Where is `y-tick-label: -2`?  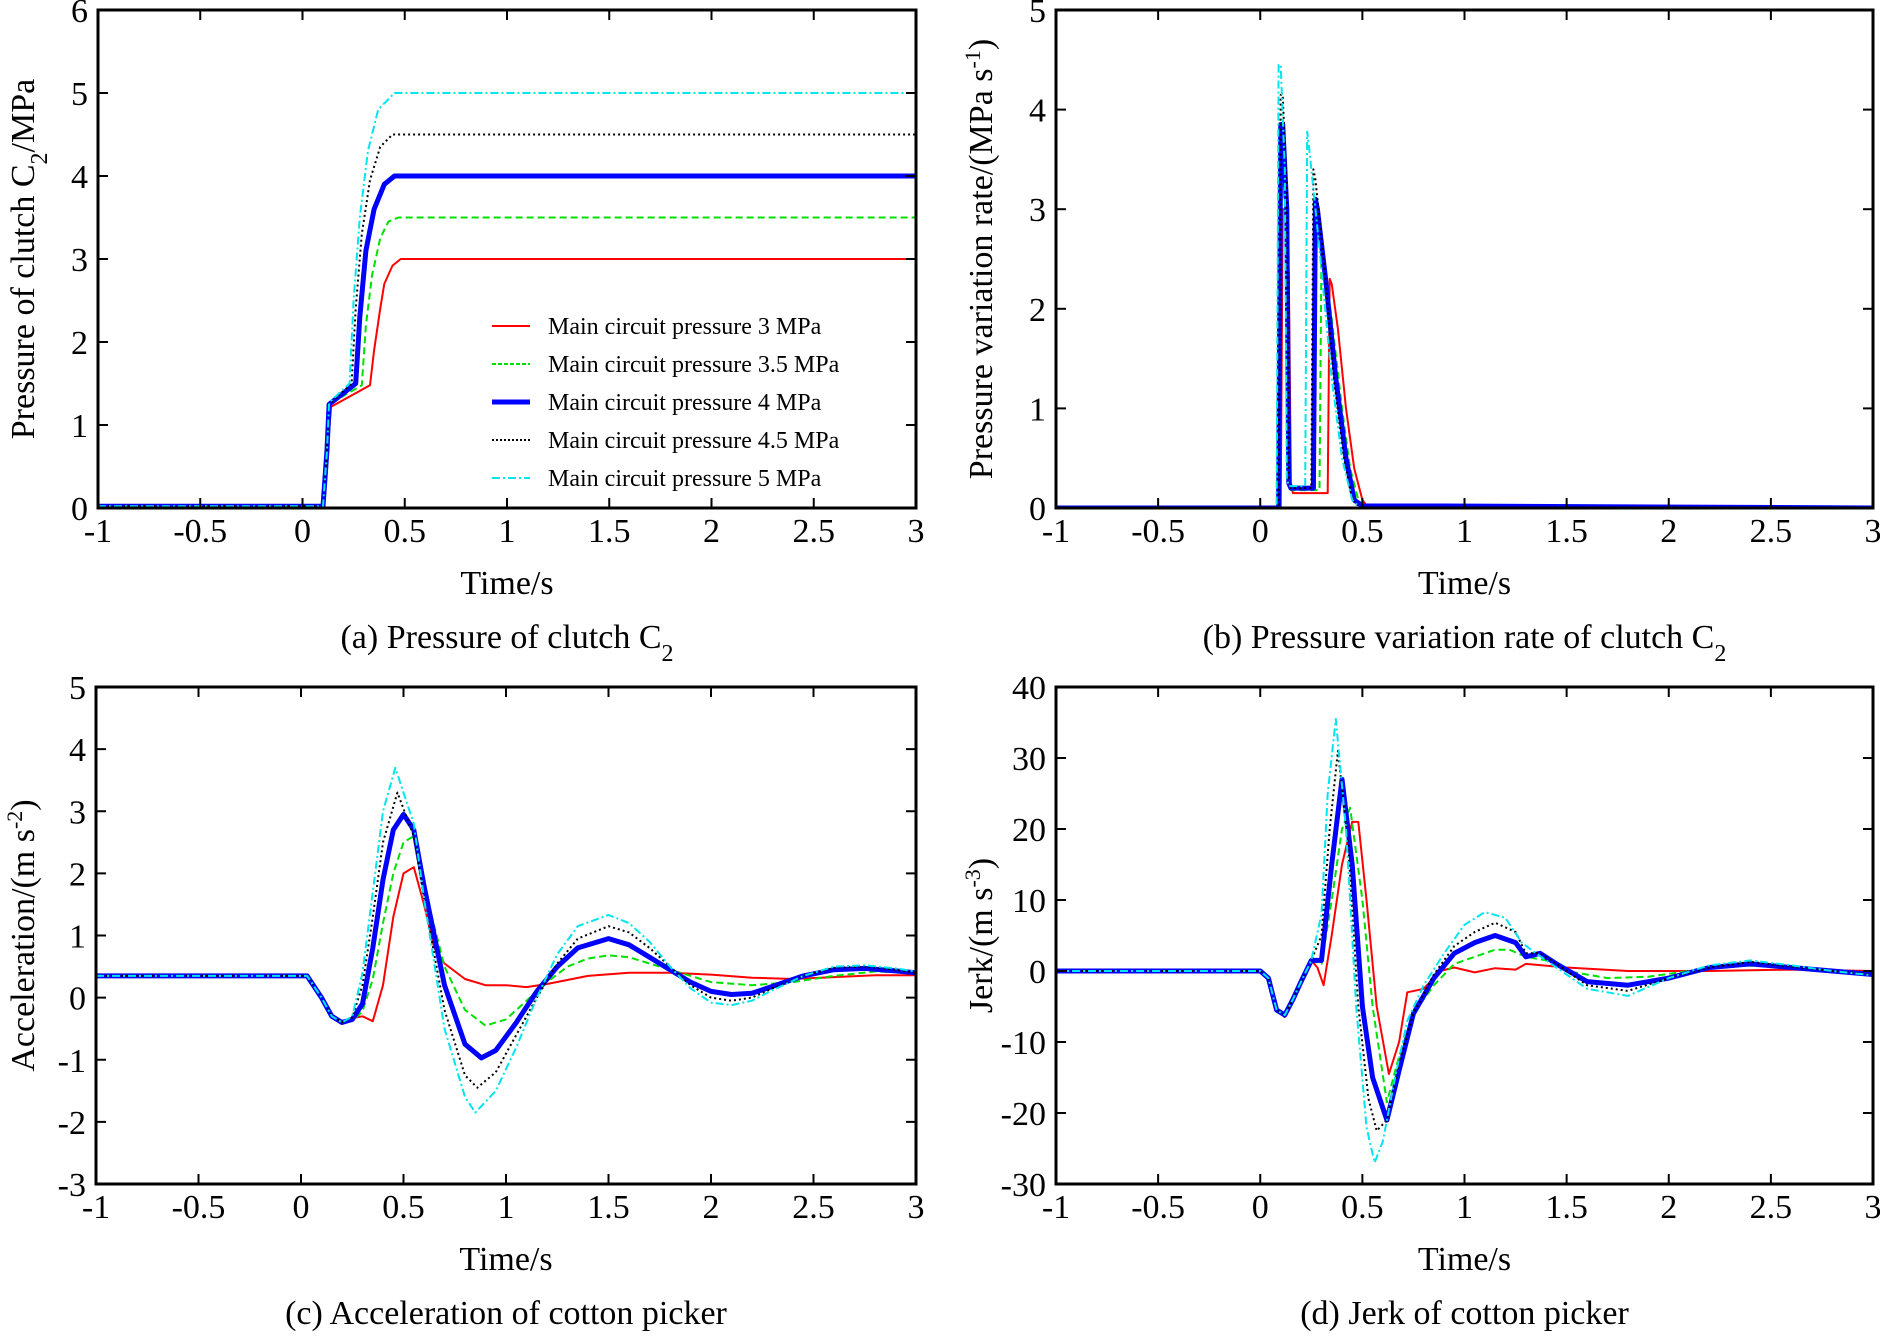 y-tick-label: -2 is located at coordinates (72, 1123).